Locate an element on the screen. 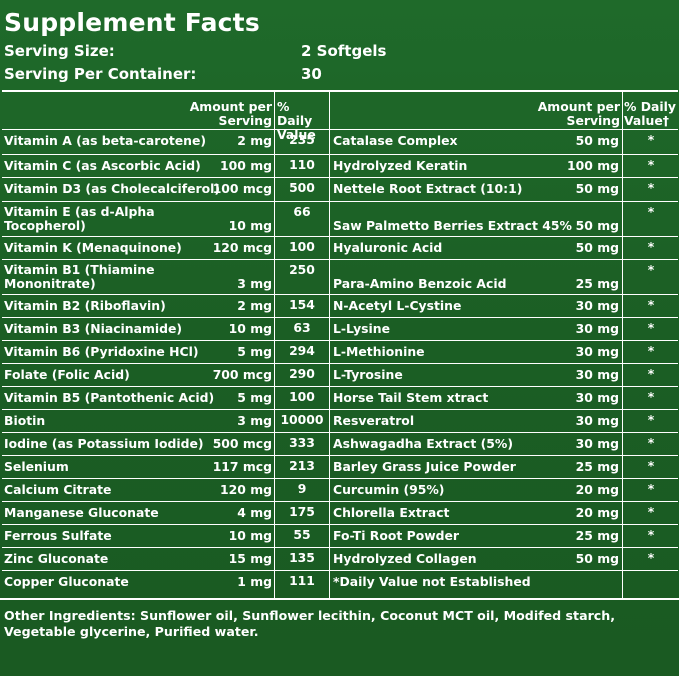  left-nutrient-name: Selenium is located at coordinates (36, 466).